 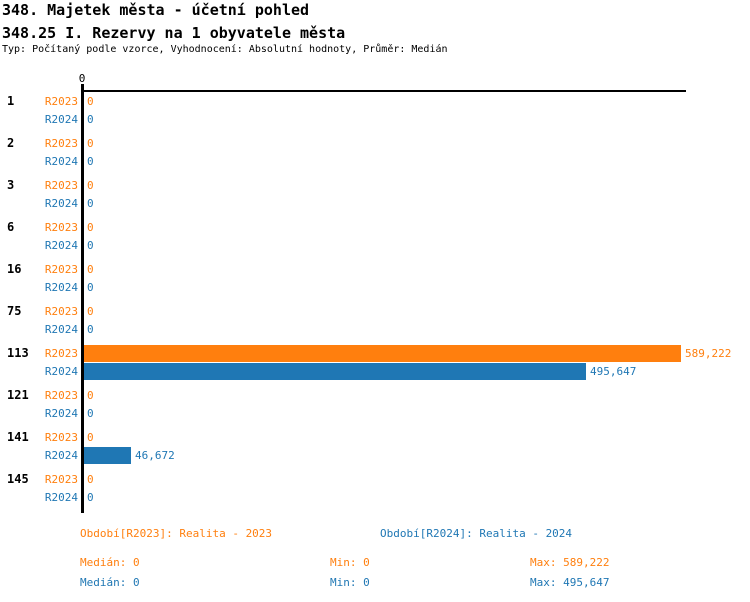 What do you see at coordinates (18, 437) in the screenshot?
I see `category-label: 141` at bounding box center [18, 437].